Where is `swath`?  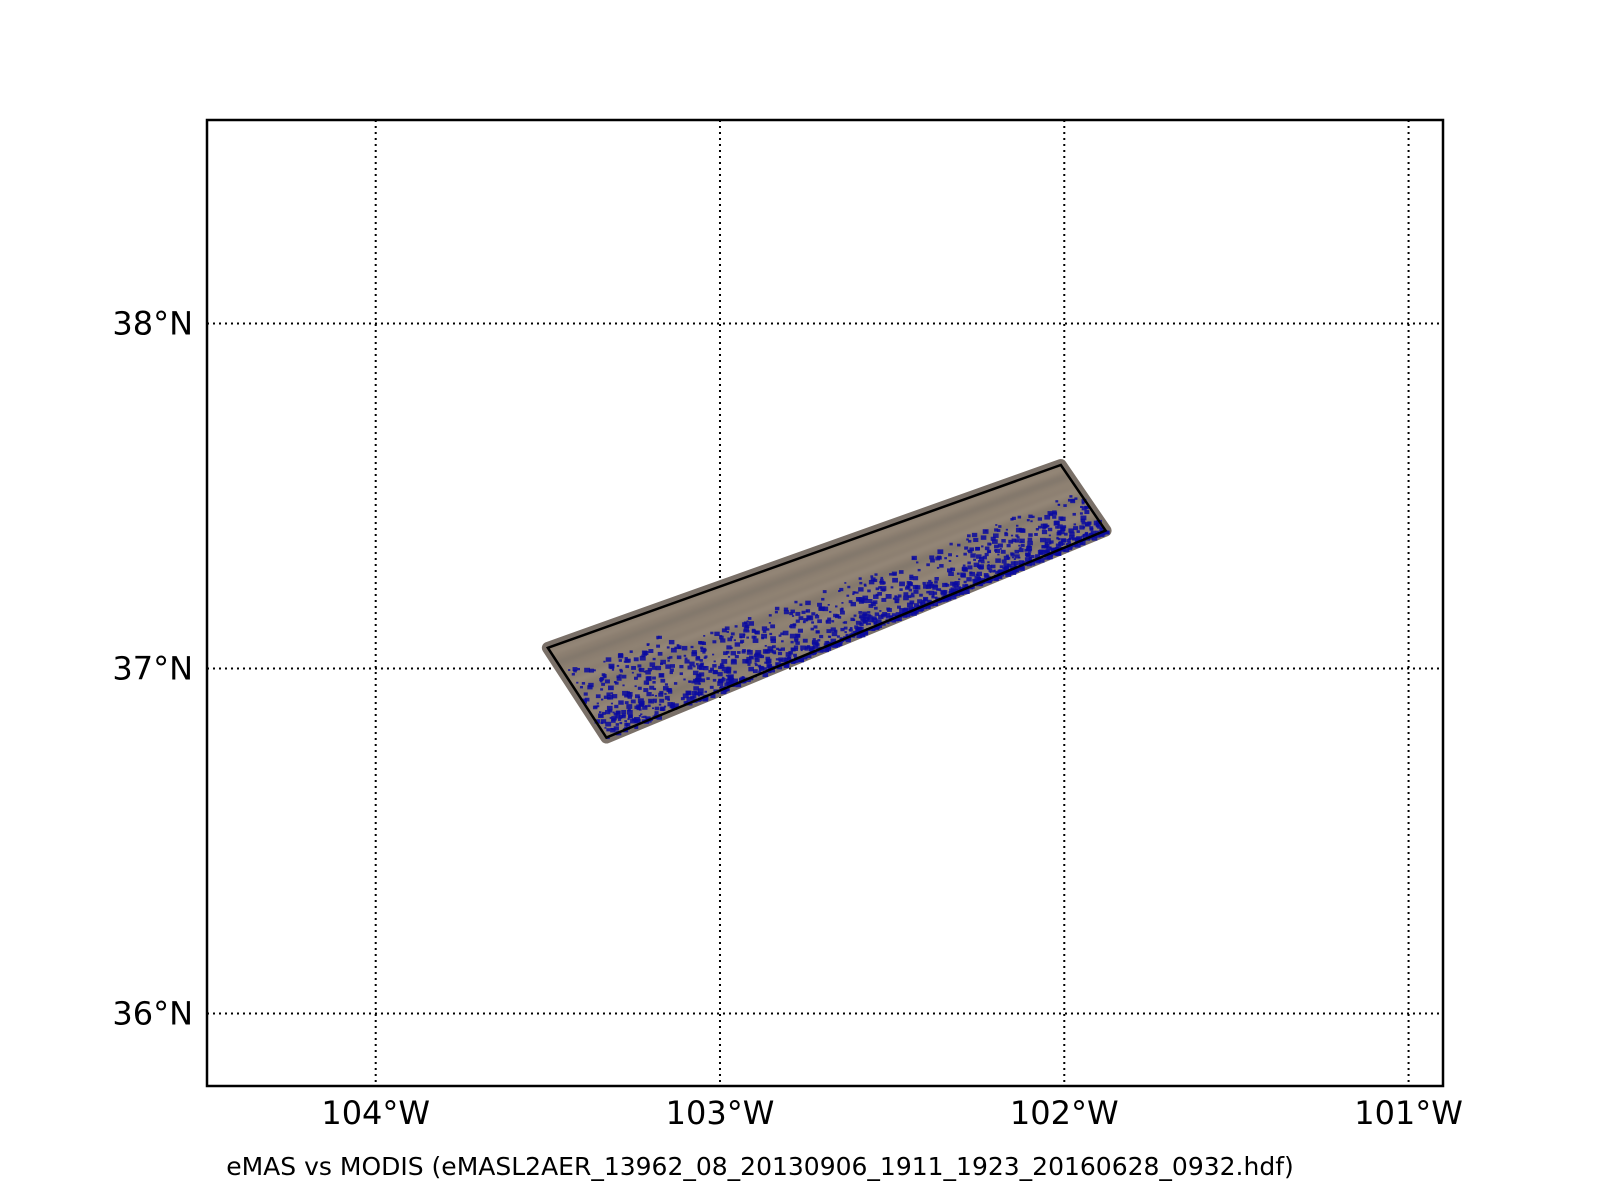
swath is located at coordinates (826, 601).